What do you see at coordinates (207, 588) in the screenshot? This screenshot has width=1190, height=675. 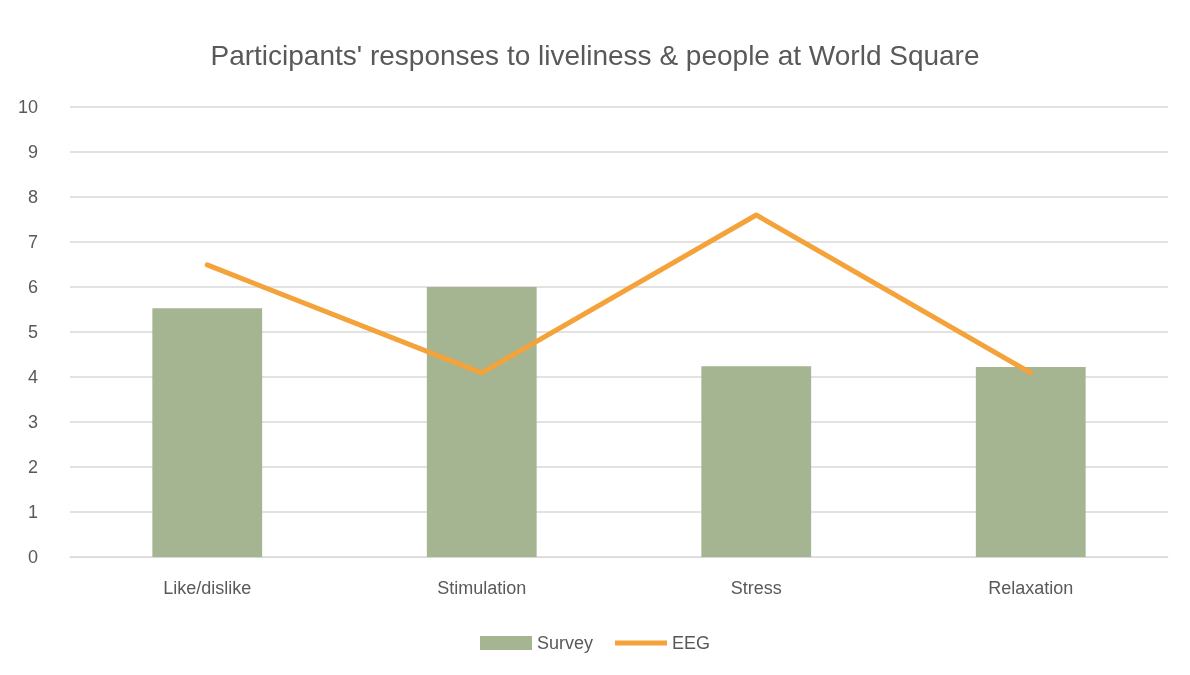 I see `x-tick-label: Like/dislike` at bounding box center [207, 588].